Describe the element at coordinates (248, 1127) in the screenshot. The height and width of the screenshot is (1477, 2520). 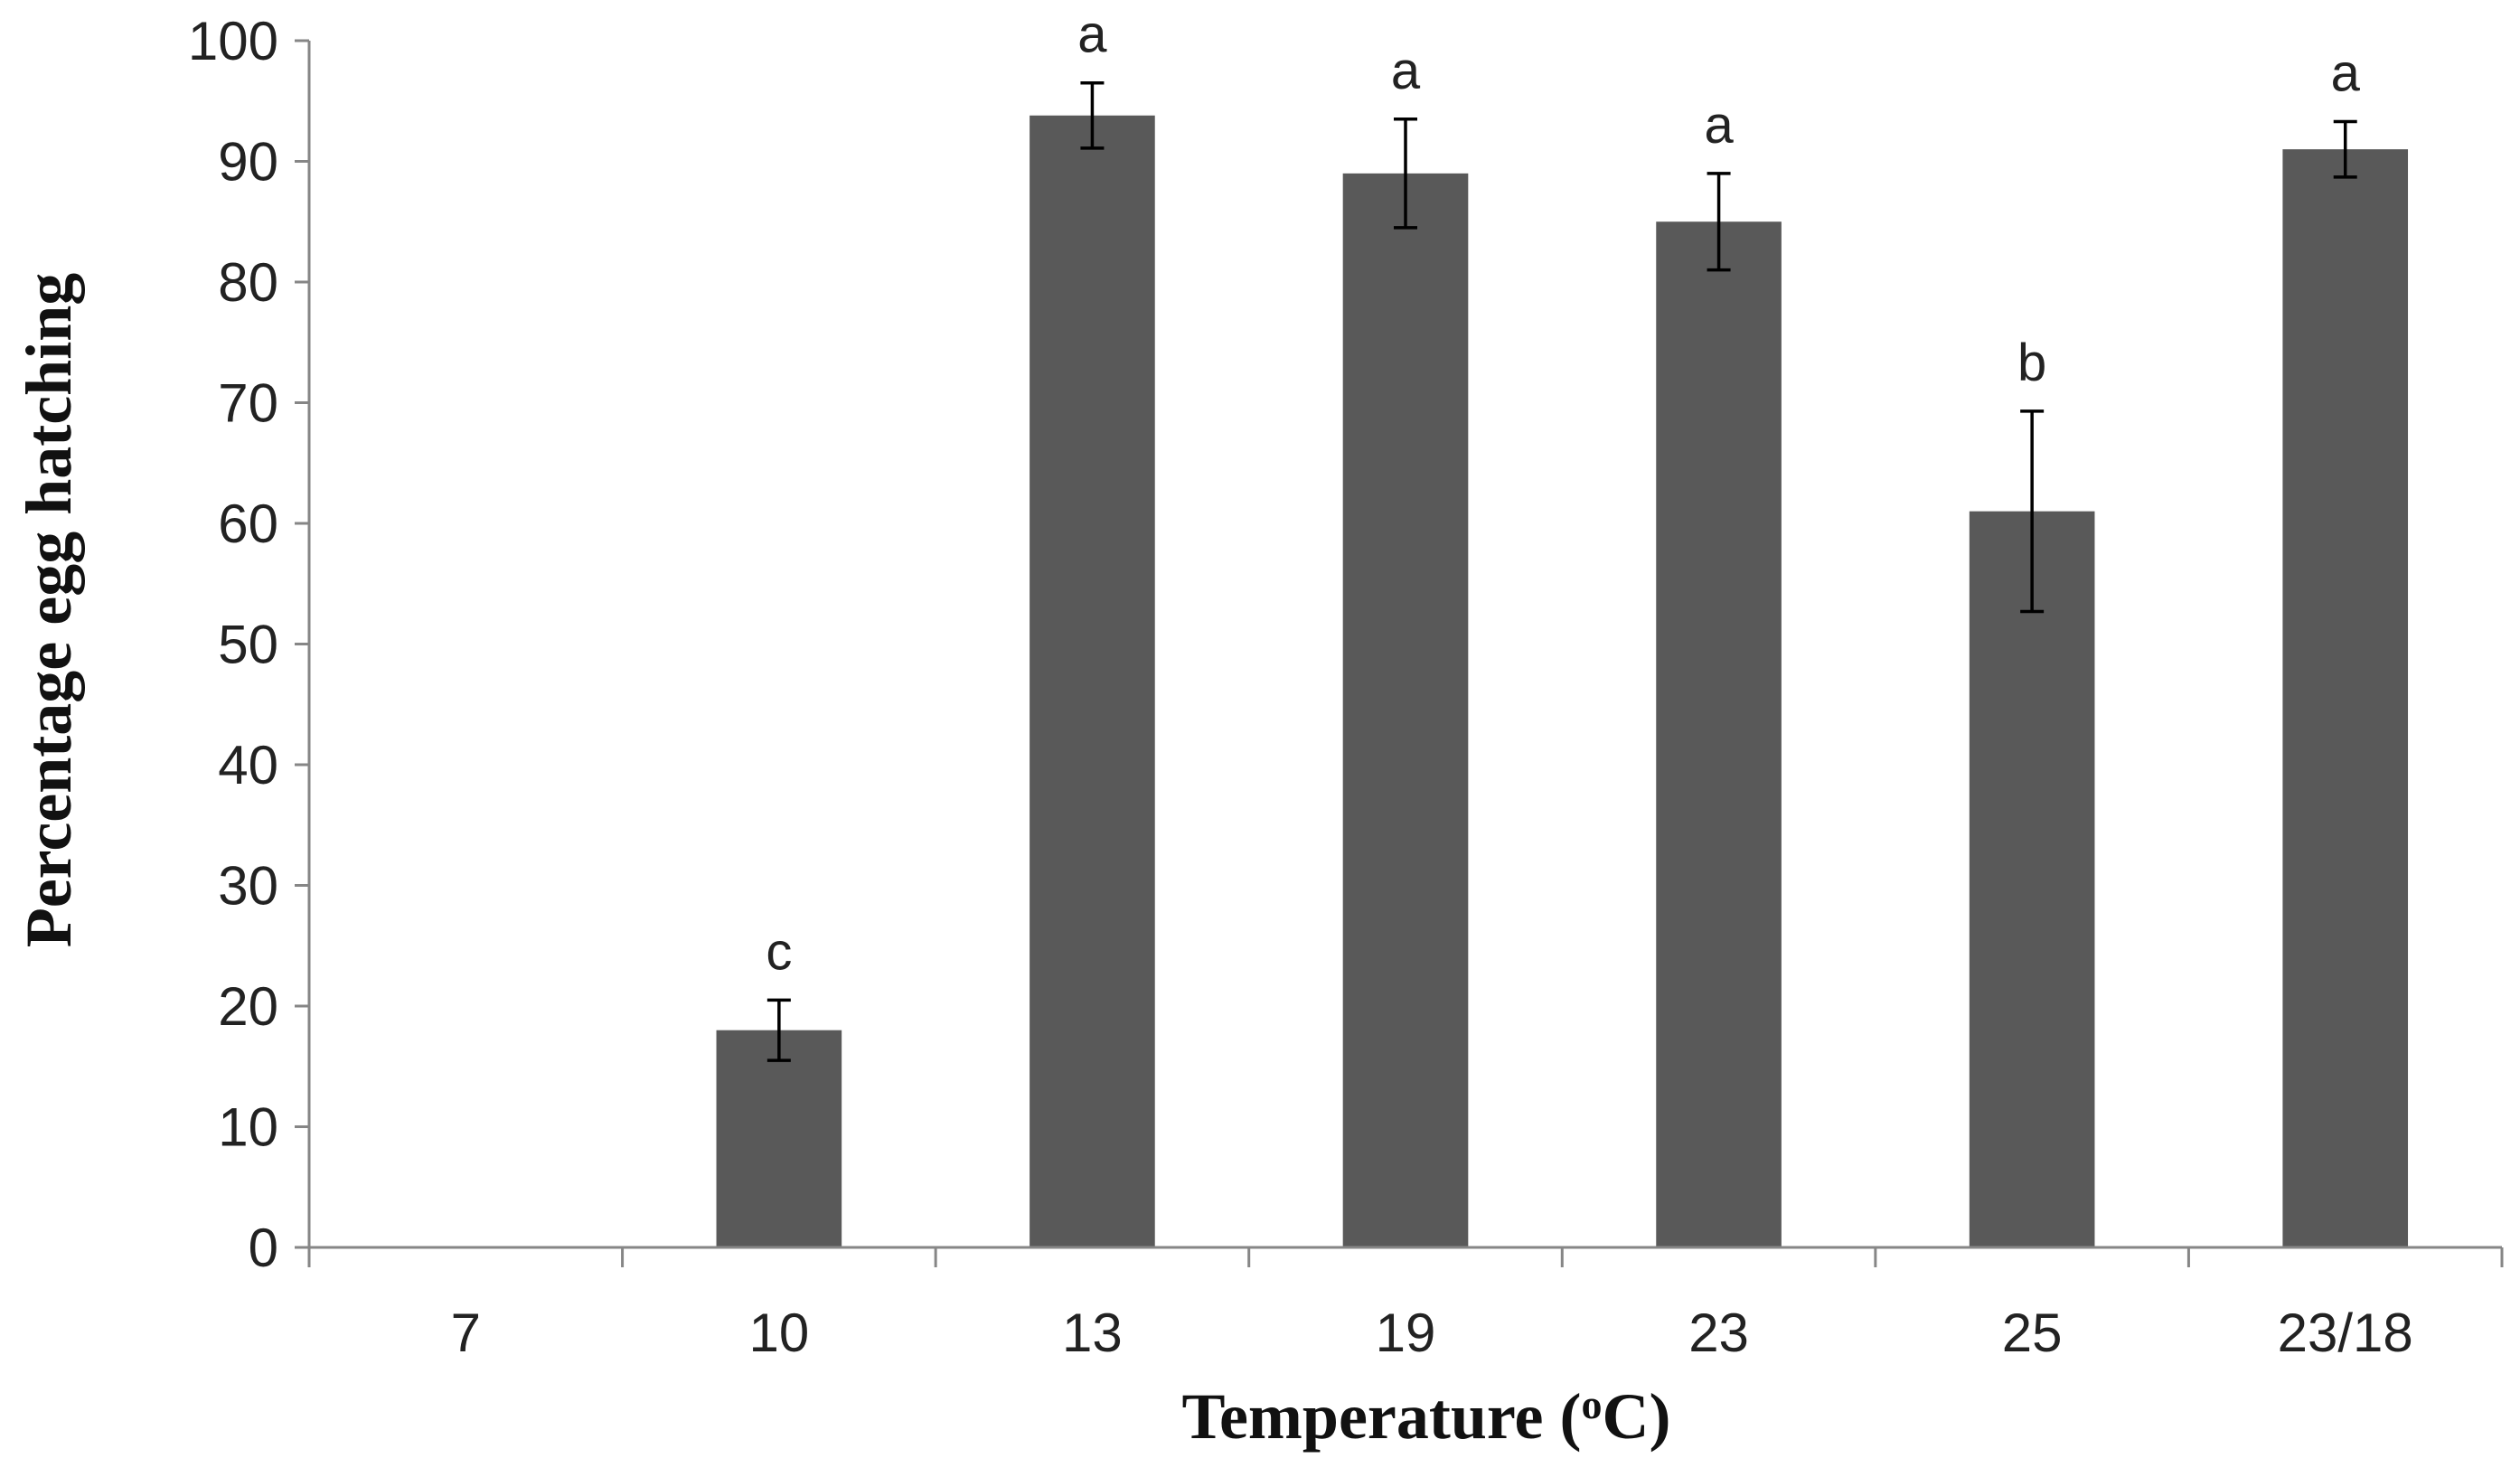
I see `y-tick-label: 10` at that location.